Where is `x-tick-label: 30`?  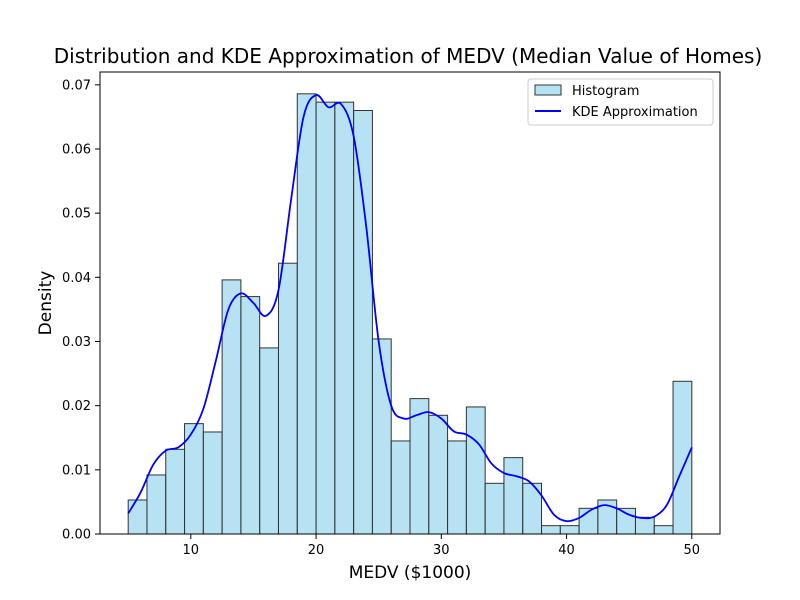
x-tick-label: 30 is located at coordinates (441, 550).